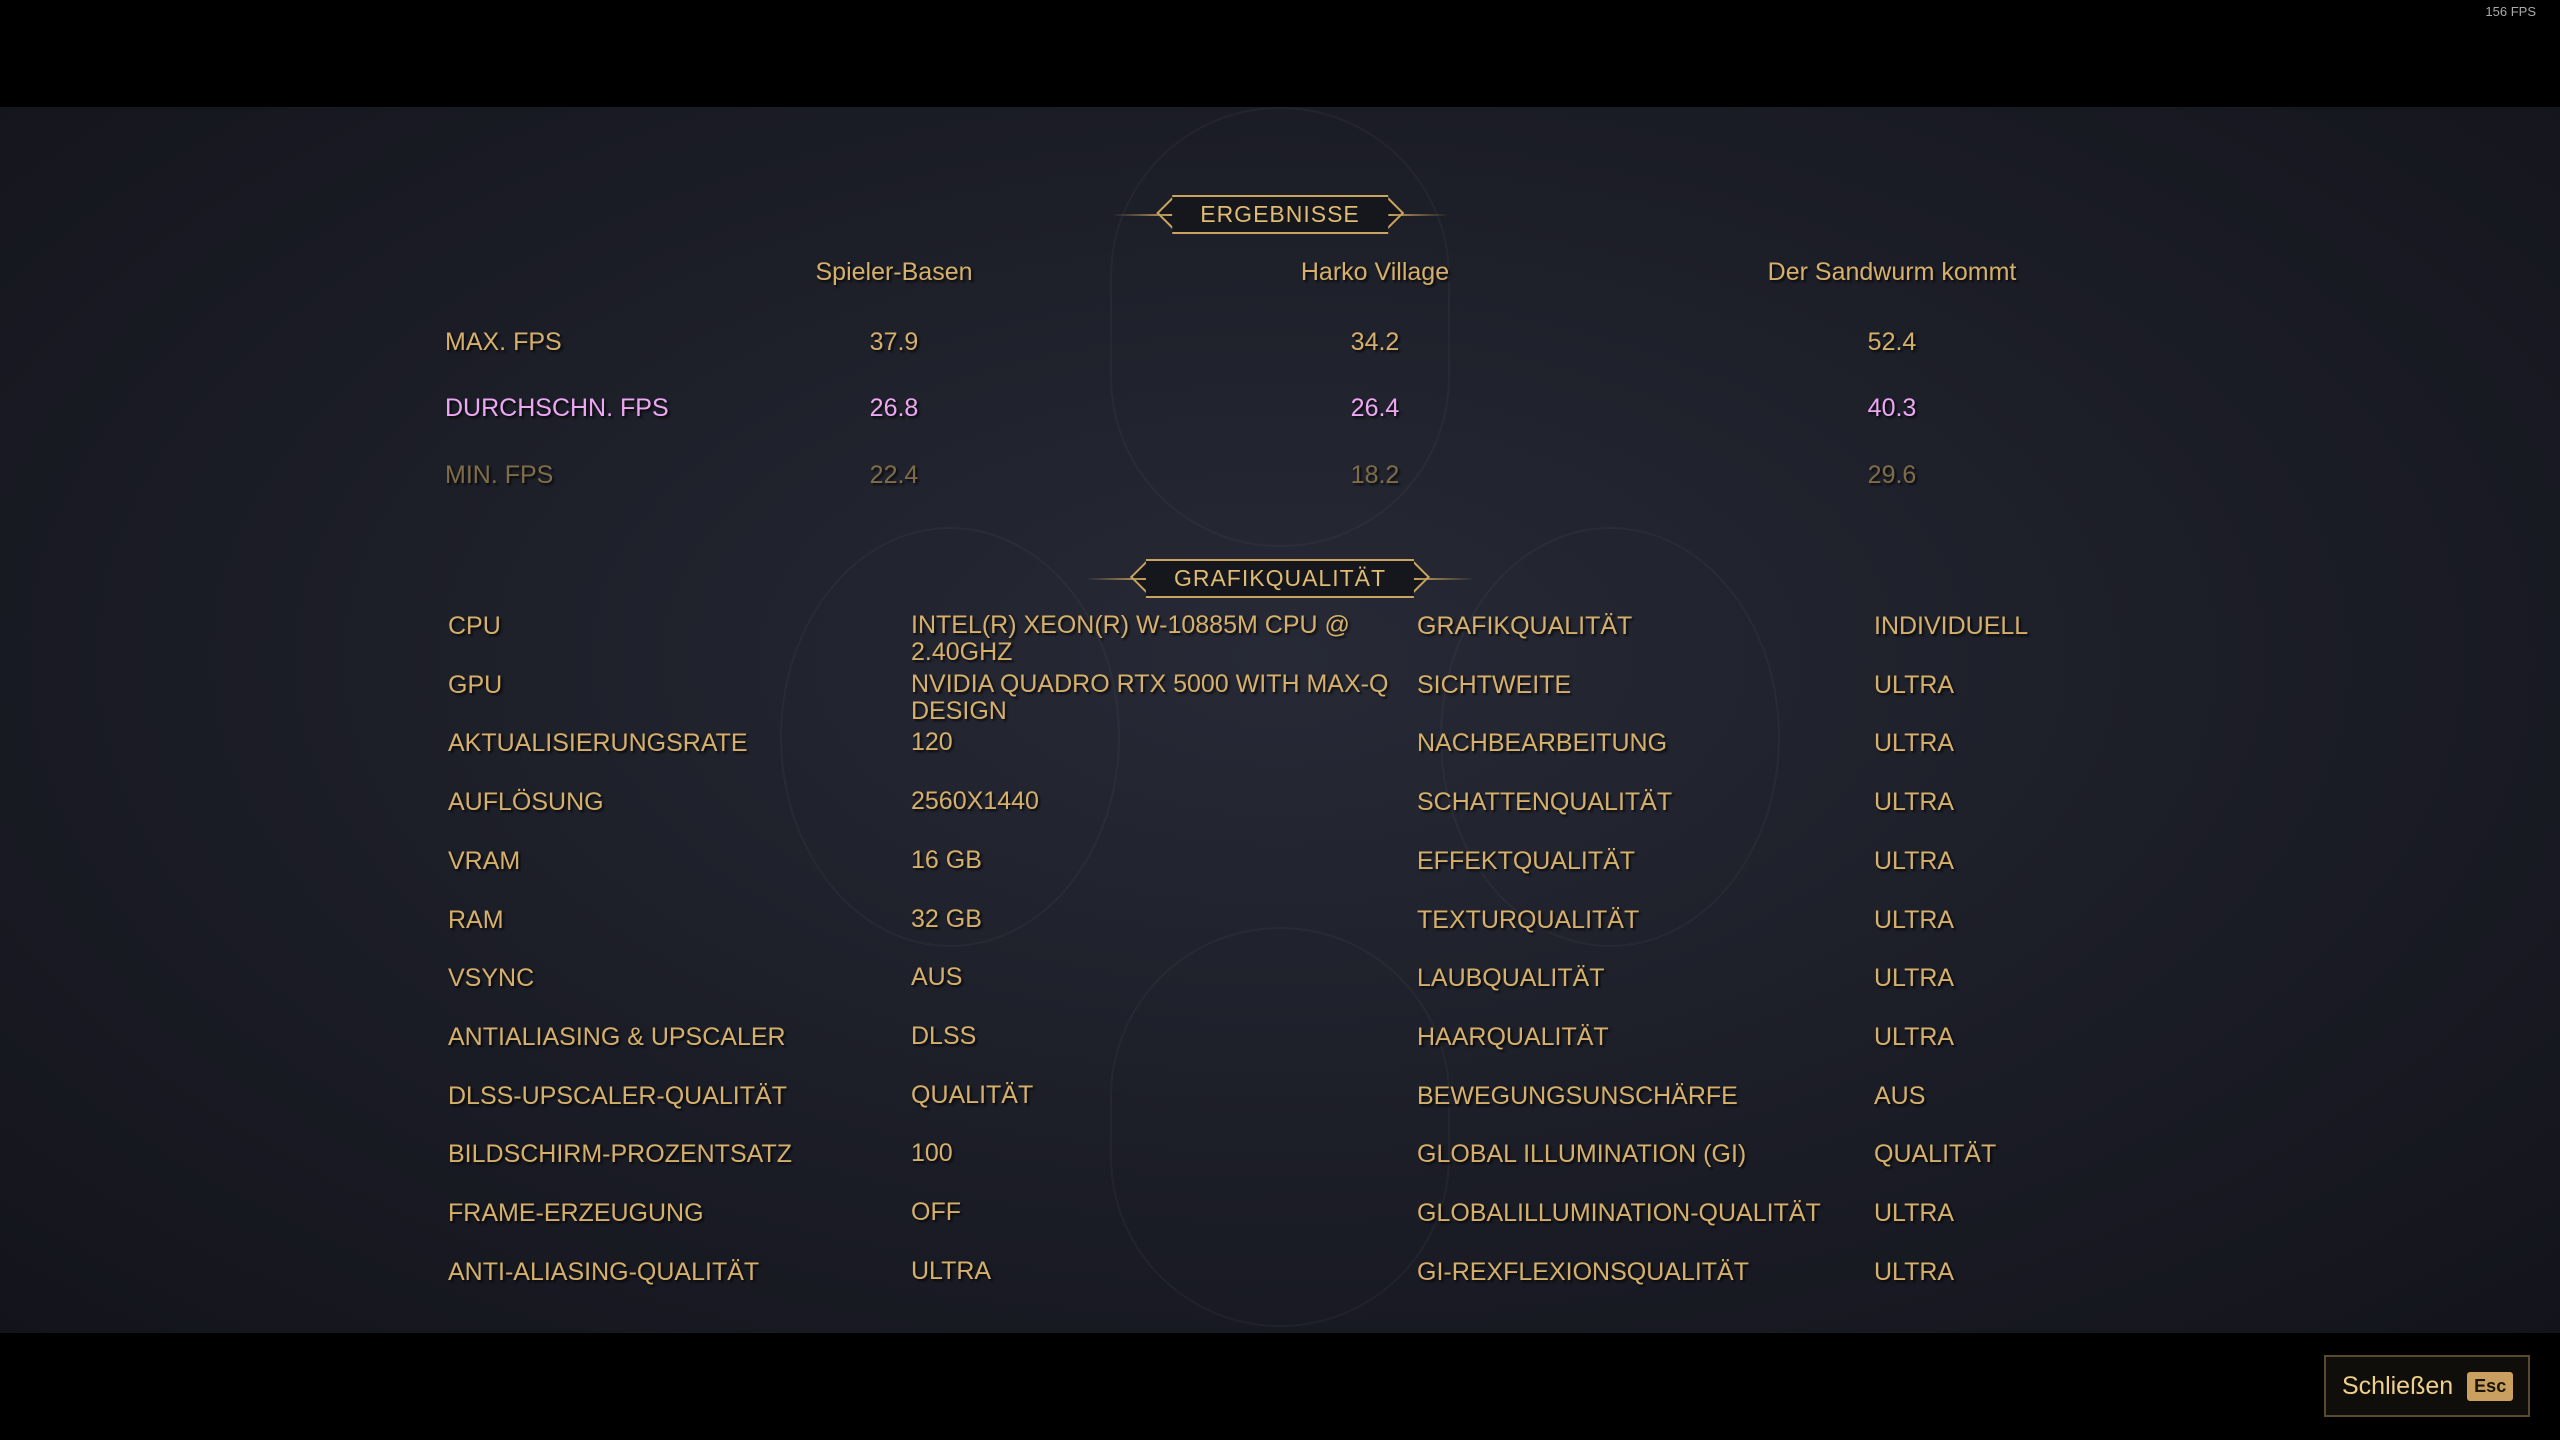 The height and width of the screenshot is (1440, 2560). What do you see at coordinates (975, 801) in the screenshot?
I see `setting-value: 2560X1440` at bounding box center [975, 801].